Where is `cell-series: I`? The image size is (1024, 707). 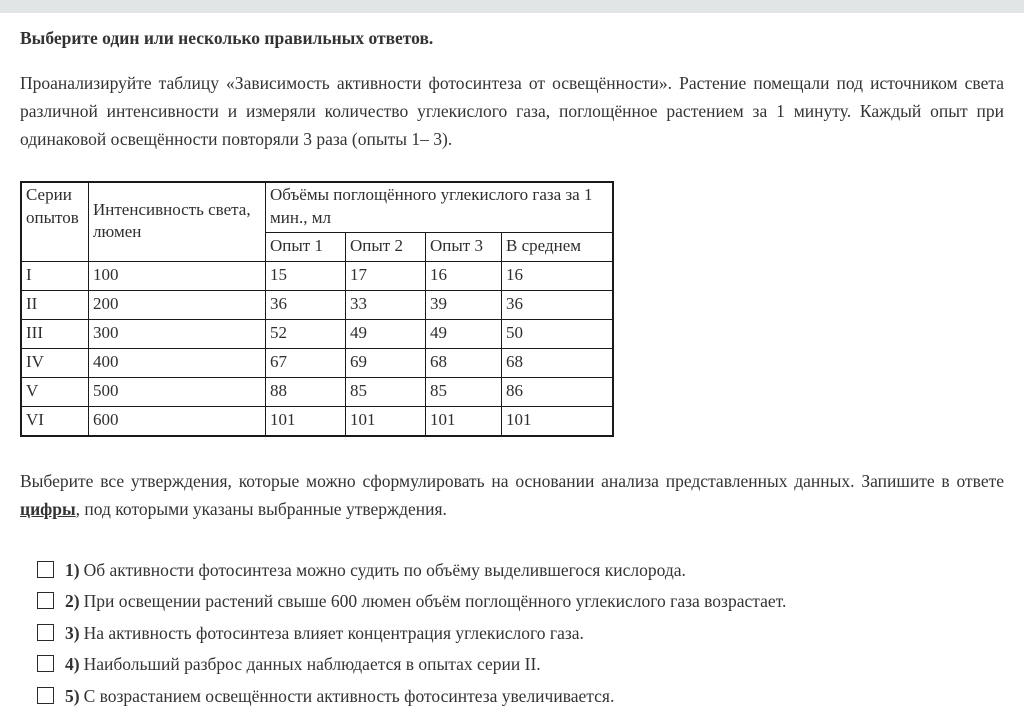 cell-series: I is located at coordinates (54, 275).